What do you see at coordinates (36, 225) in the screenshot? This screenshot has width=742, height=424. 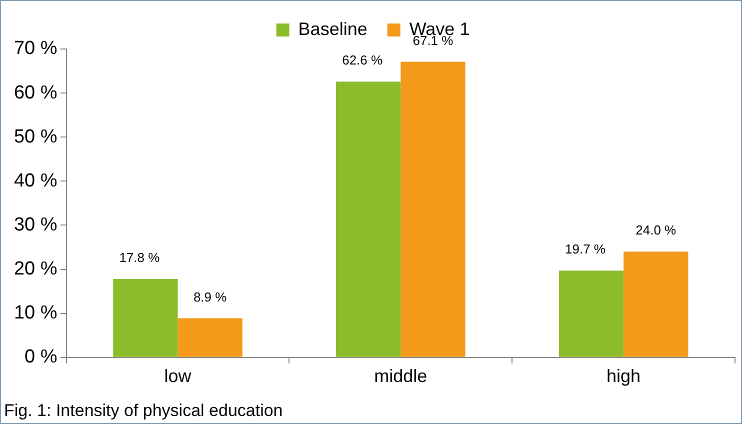 I see `y-tick-label: 30 %` at bounding box center [36, 225].